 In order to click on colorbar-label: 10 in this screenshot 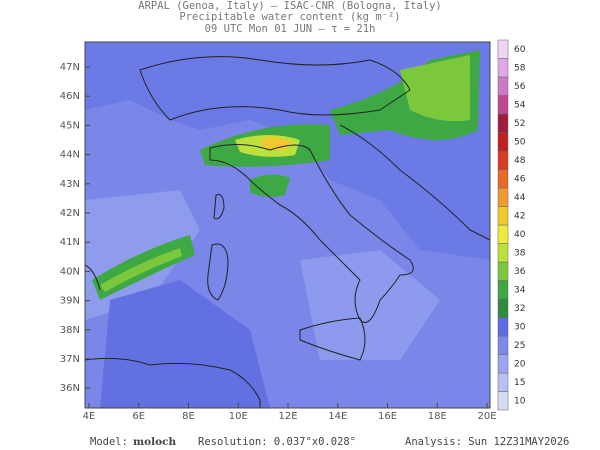, I will do `click(520, 401)`.